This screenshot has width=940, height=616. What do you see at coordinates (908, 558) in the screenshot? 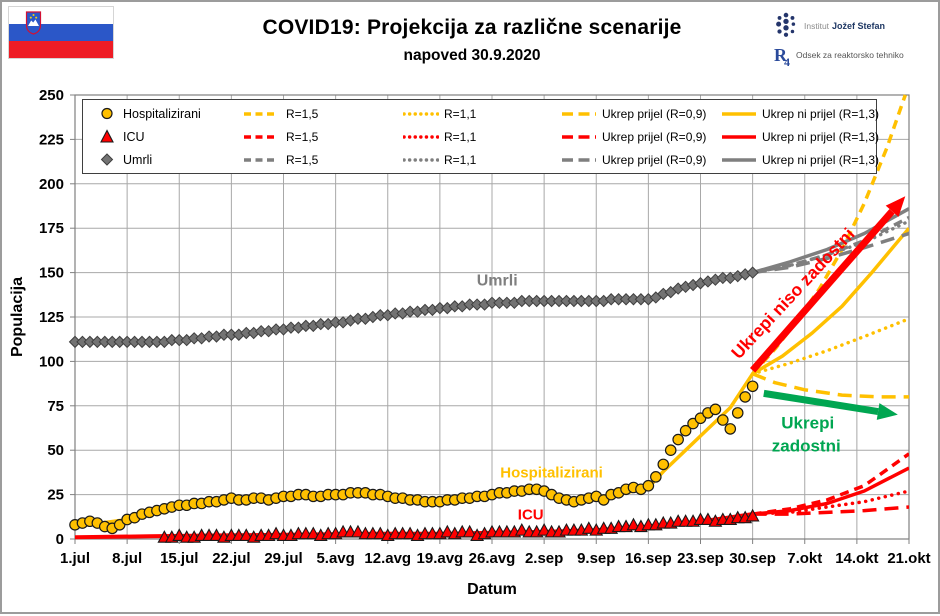
I see `x-tick-label: 21.okt` at bounding box center [908, 558].